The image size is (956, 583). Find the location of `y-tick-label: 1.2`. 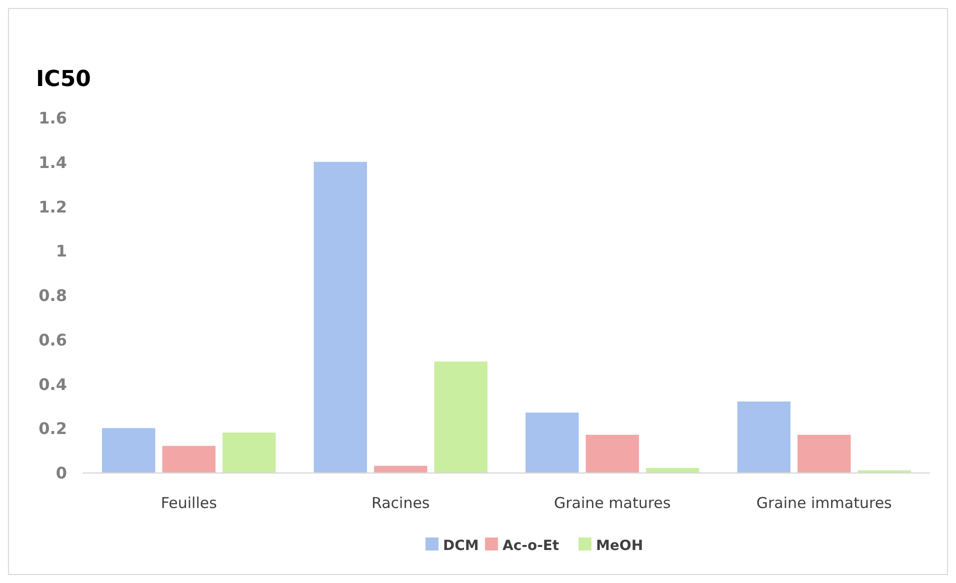

y-tick-label: 1.2 is located at coordinates (52, 206).